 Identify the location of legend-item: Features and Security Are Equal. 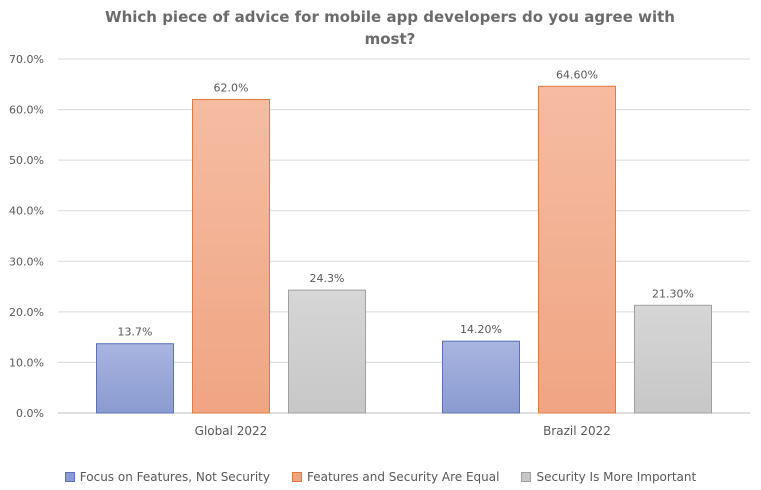
(395, 477).